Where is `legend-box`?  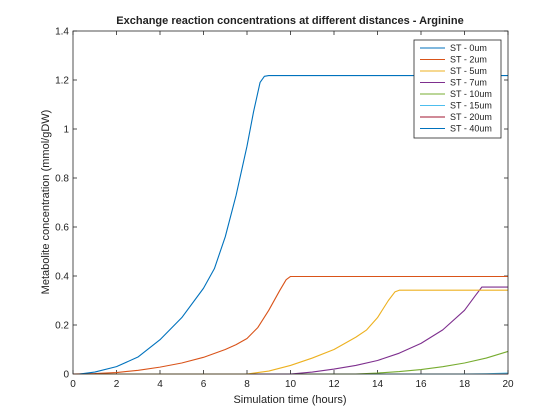 legend-box is located at coordinates (457, 89).